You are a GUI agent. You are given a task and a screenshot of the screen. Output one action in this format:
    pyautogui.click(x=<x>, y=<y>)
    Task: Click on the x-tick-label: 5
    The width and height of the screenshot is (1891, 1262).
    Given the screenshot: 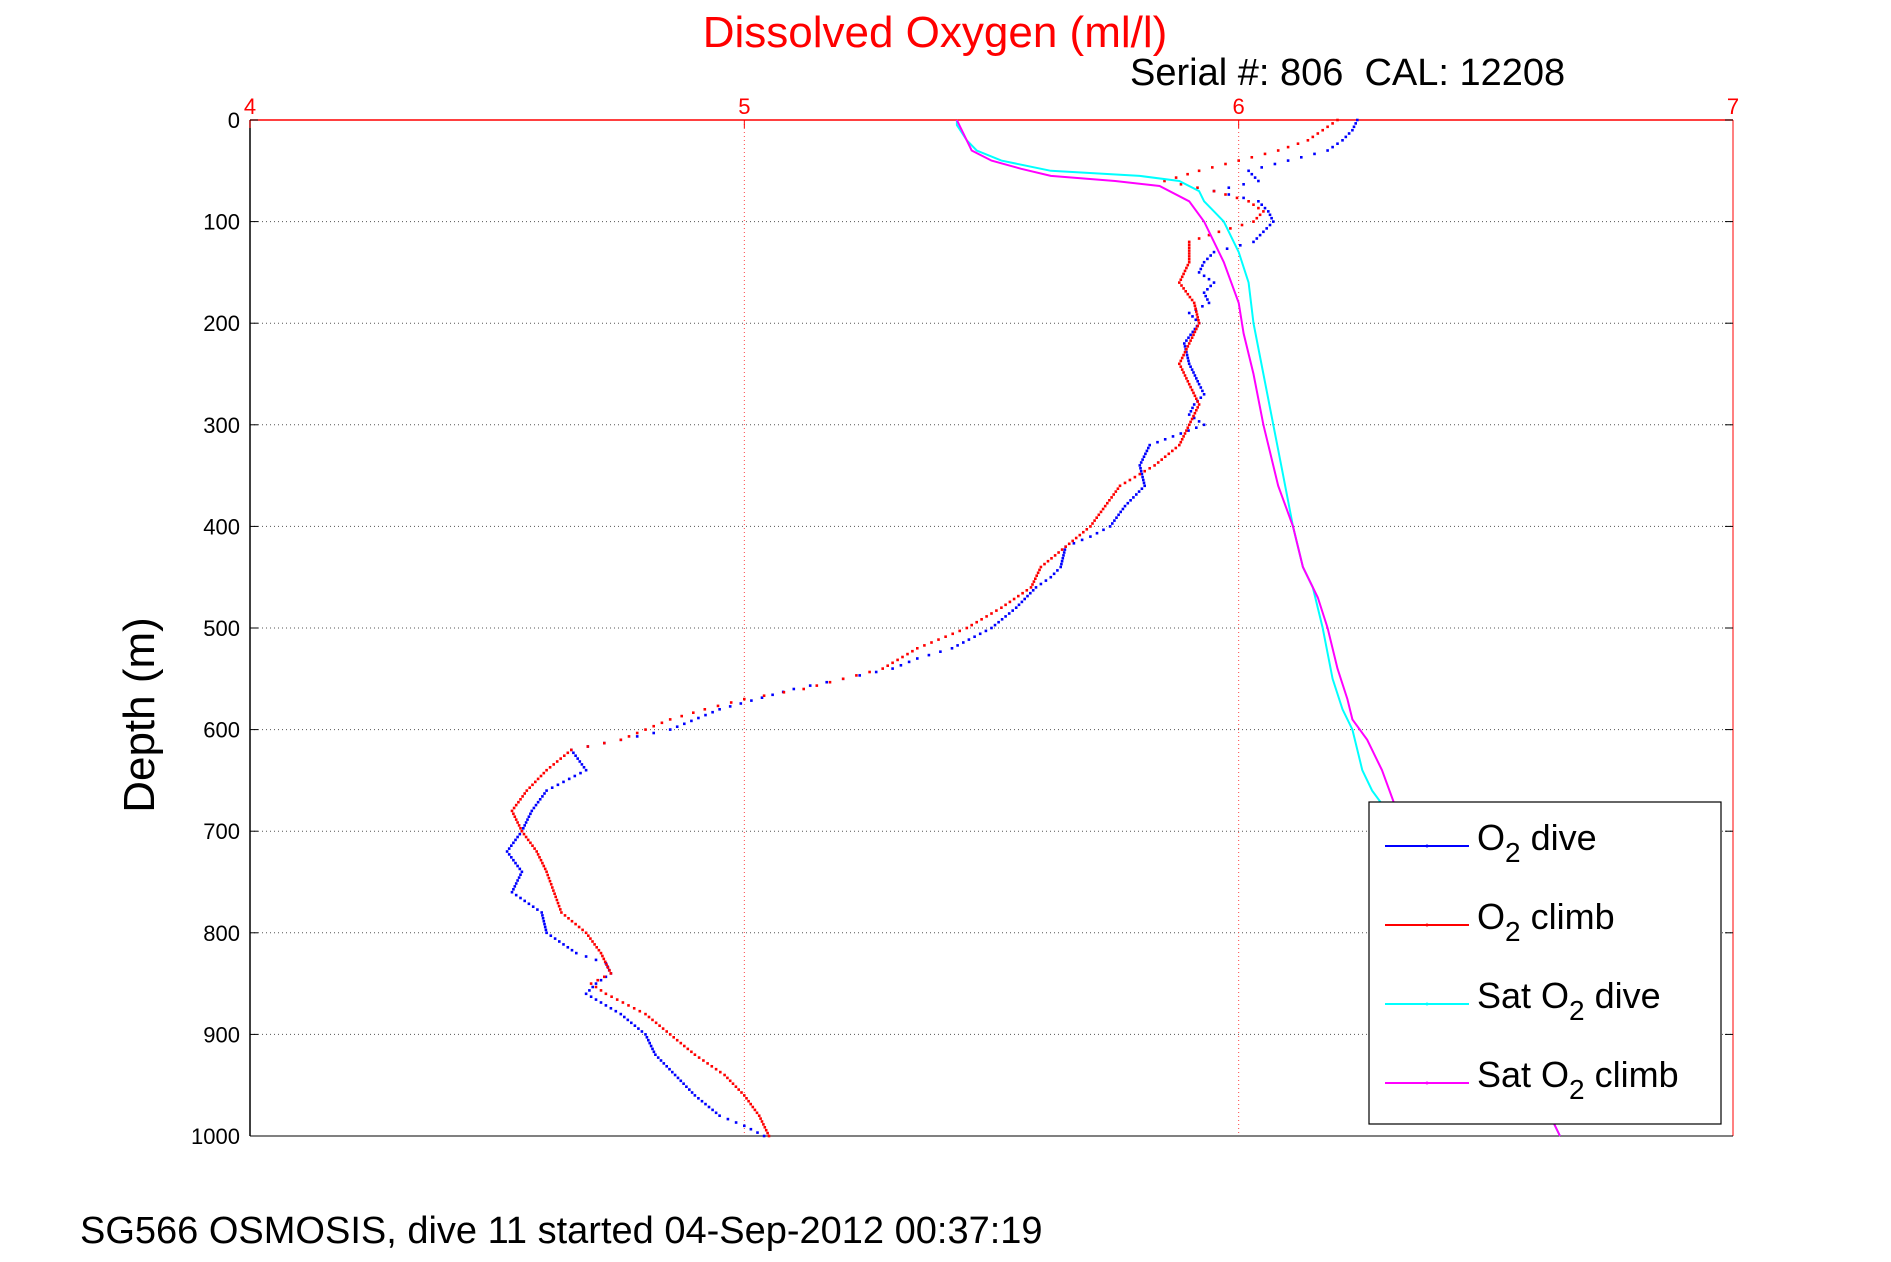 What is the action you would take?
    pyautogui.click(x=744, y=106)
    